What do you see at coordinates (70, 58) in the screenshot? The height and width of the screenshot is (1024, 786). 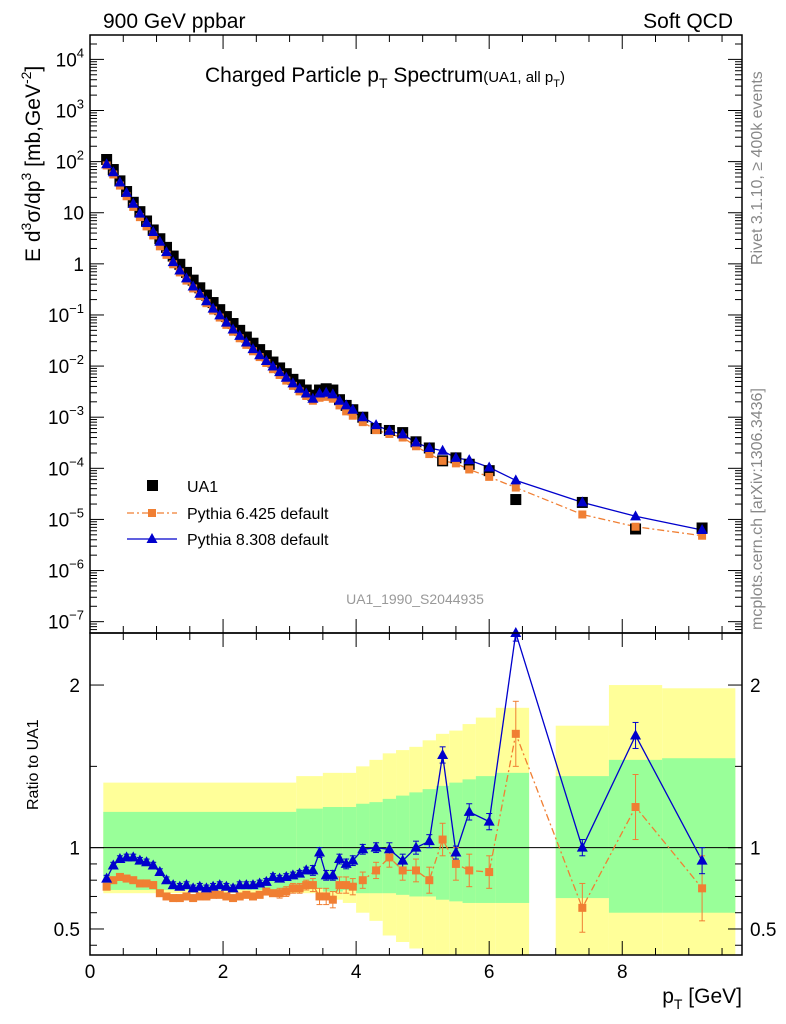 I see `main-y-tick-label: 10⁴` at bounding box center [70, 58].